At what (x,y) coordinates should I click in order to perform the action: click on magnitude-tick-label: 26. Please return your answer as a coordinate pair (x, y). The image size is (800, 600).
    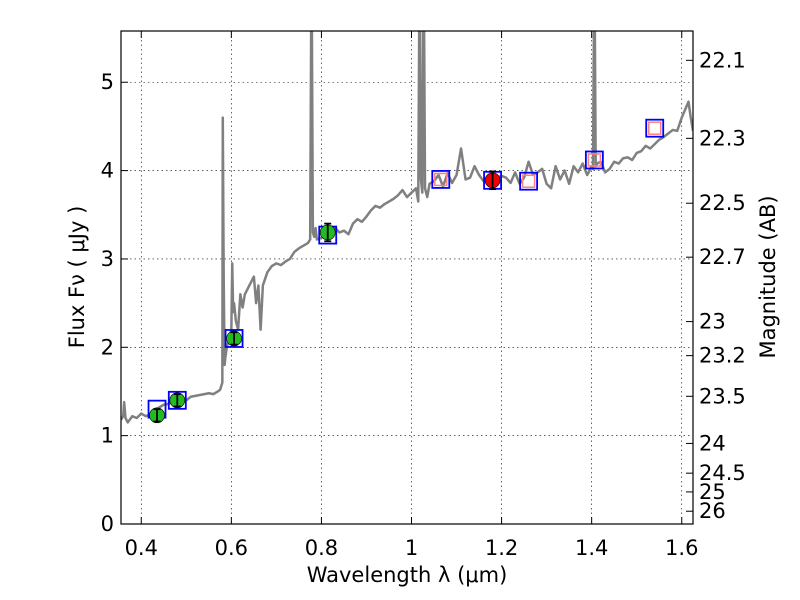
    Looking at the image, I should click on (712, 511).